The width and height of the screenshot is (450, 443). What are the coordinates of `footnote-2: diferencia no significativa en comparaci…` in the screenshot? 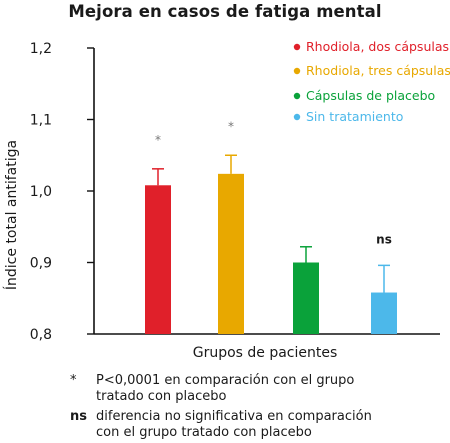 It's located at (234, 425).